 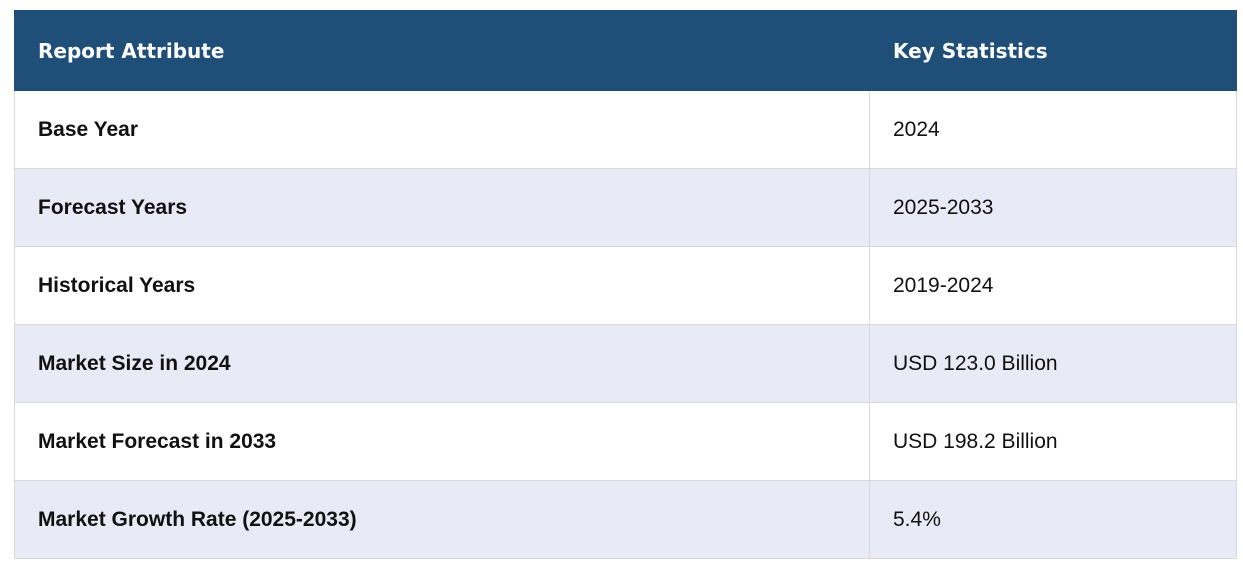 I want to click on table-row: Market Size in 2024 USD 123.0 Billion, so click(x=625, y=363).